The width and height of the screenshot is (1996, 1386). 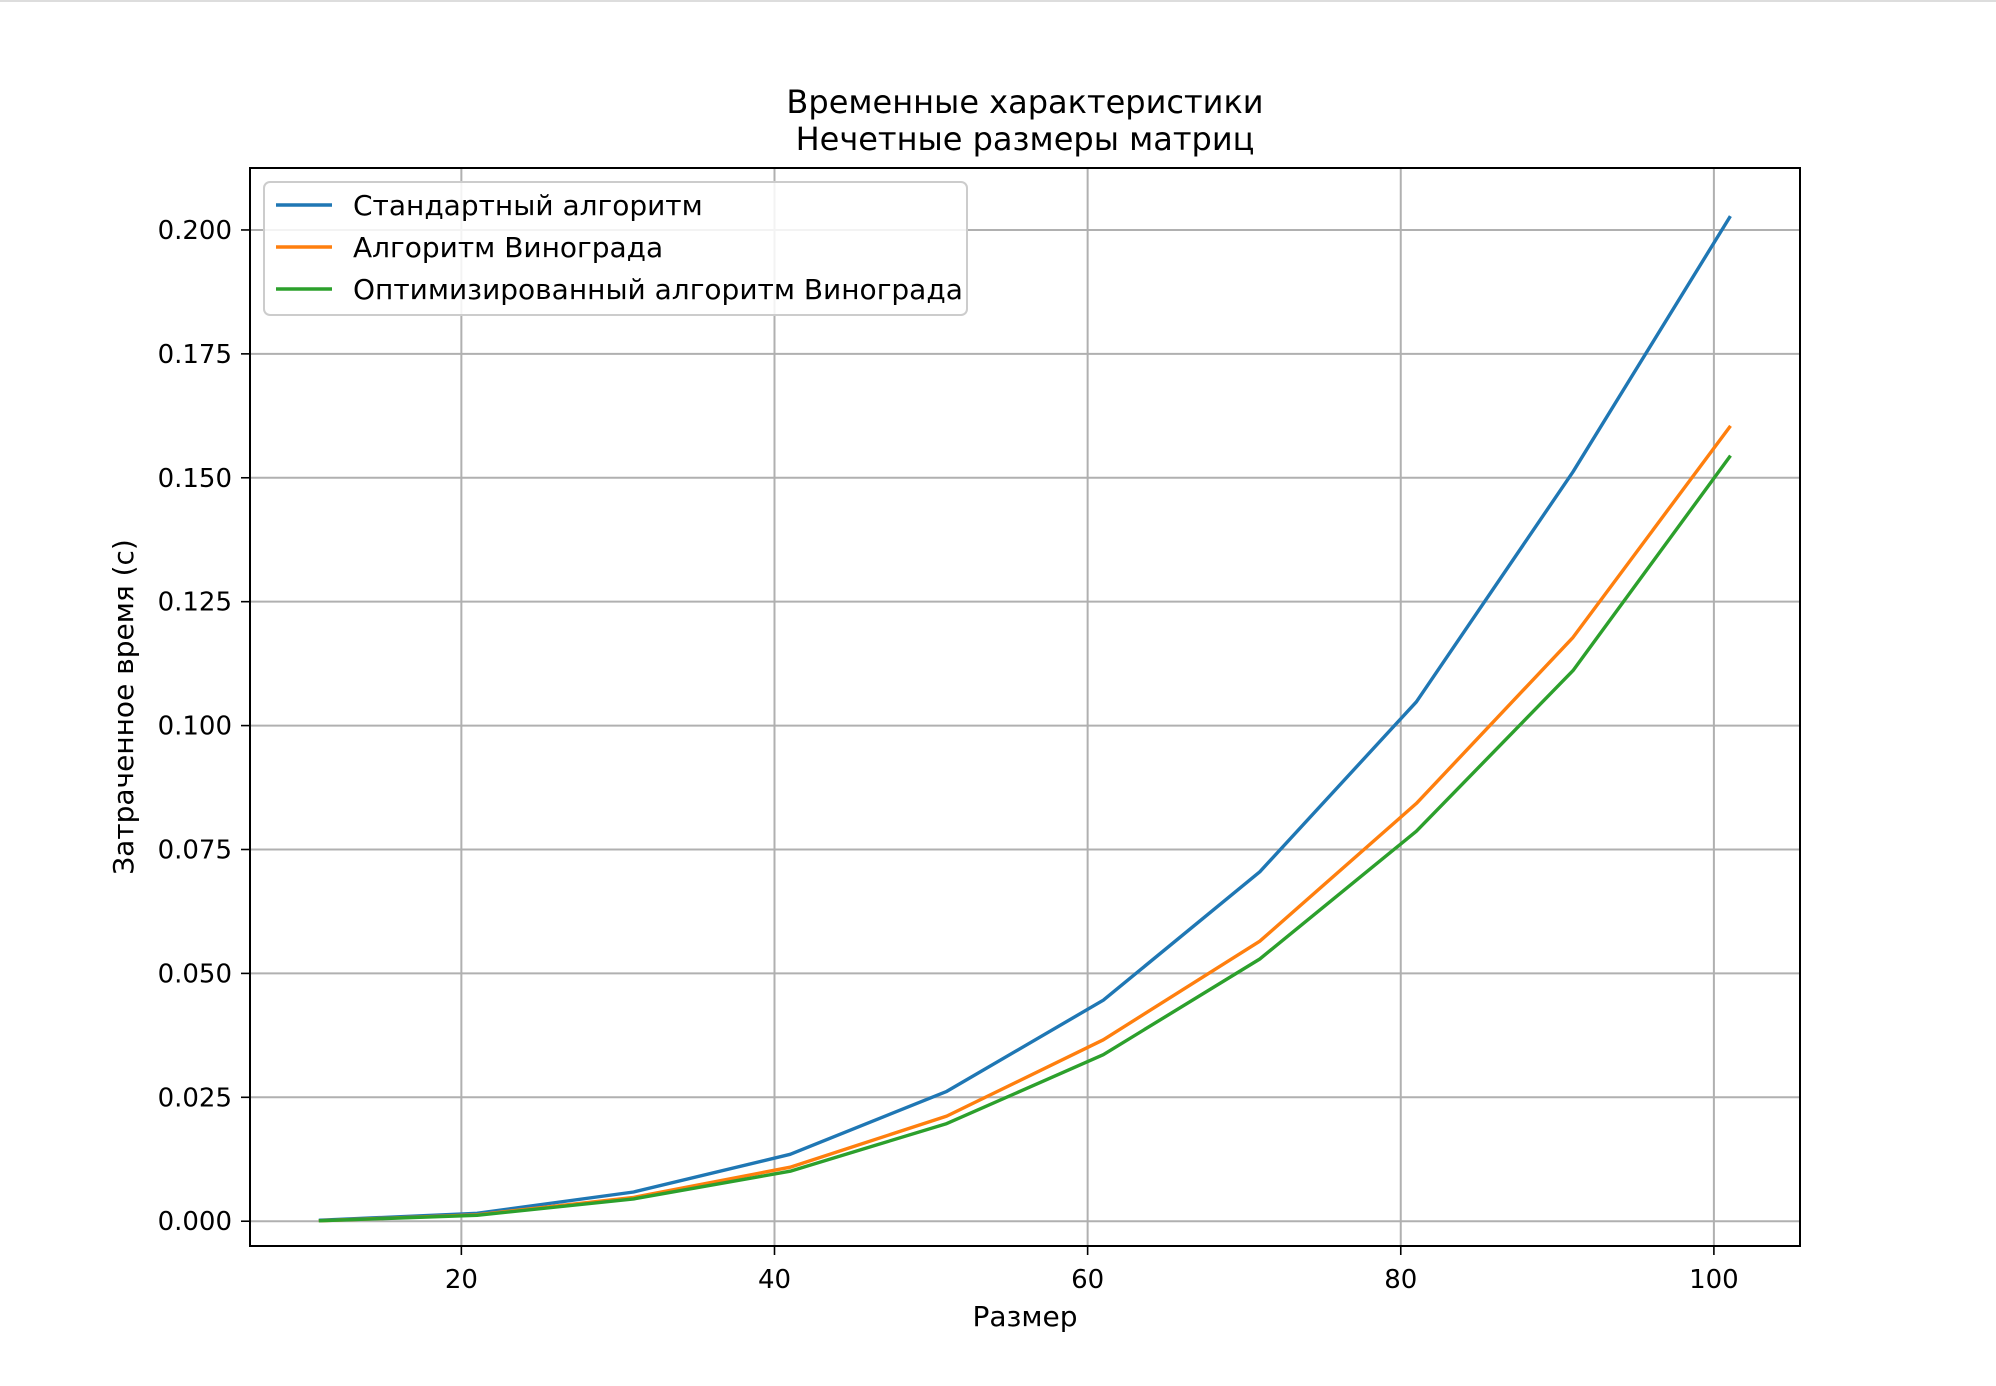 I want to click on x-tick-label: 80, so click(x=1400, y=1280).